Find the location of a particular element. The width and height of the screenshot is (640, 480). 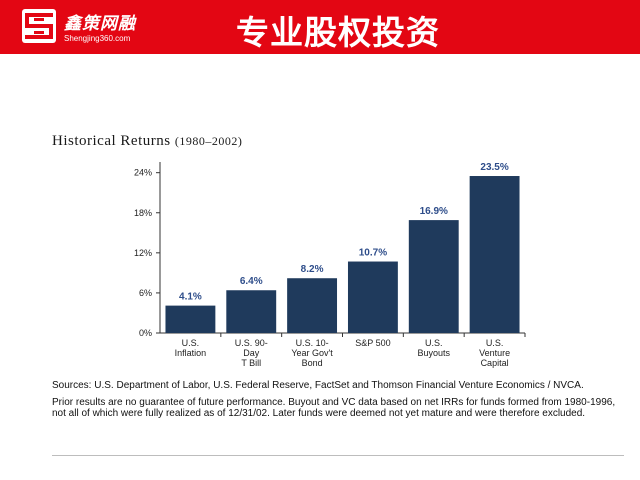

y-tick-label: 12% is located at coordinates (143, 253).